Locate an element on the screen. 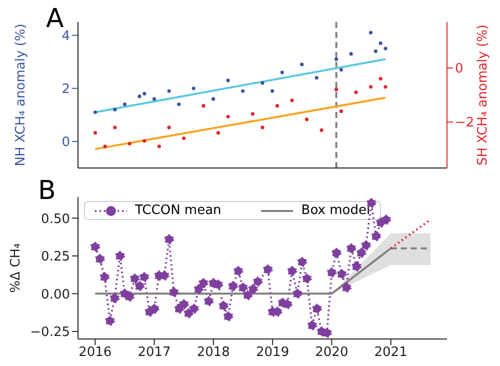 This screenshot has width=500, height=366. chart-title: B is located at coordinates (47, 191).